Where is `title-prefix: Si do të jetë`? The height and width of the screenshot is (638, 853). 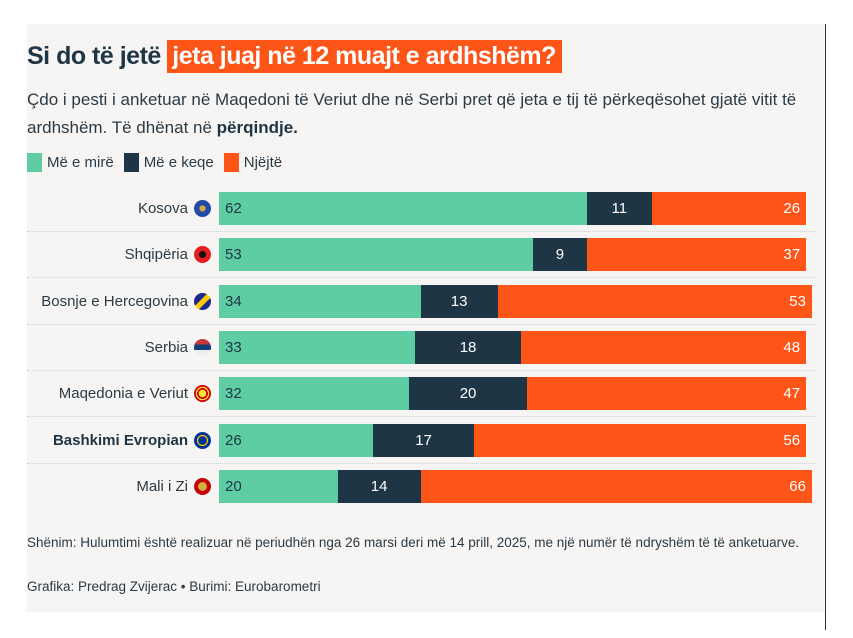 title-prefix: Si do të jetë is located at coordinates (94, 56).